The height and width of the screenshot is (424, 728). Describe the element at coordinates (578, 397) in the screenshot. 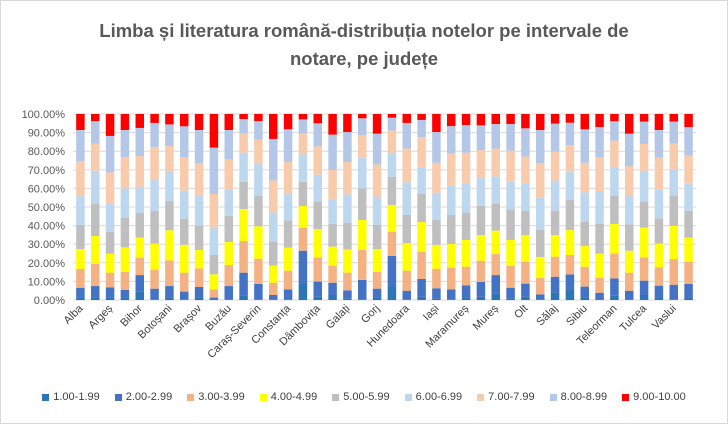

I see `legend-item: 8.00-8.99` at that location.